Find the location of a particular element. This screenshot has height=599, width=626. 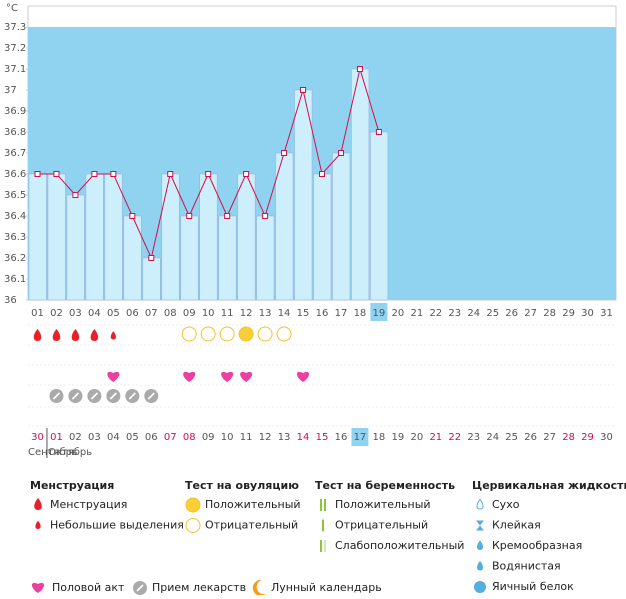

moon-icon is located at coordinates (259, 587).